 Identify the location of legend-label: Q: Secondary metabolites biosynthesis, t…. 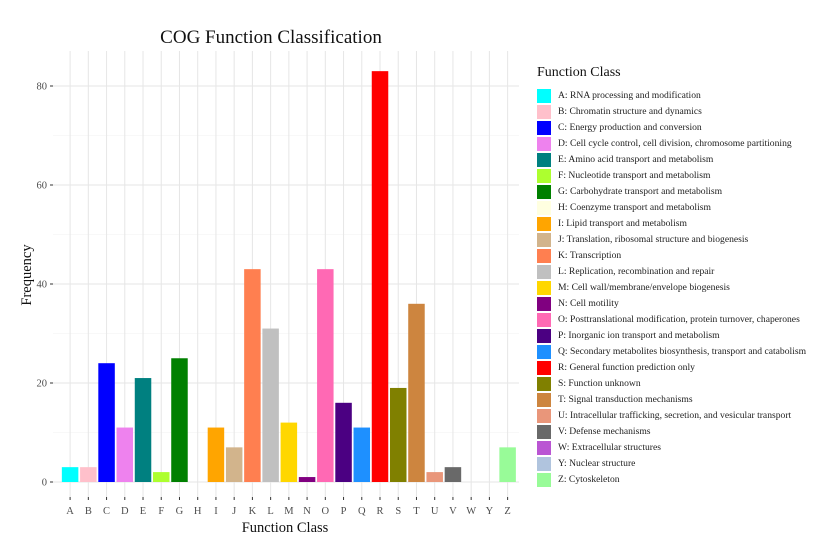
(682, 351).